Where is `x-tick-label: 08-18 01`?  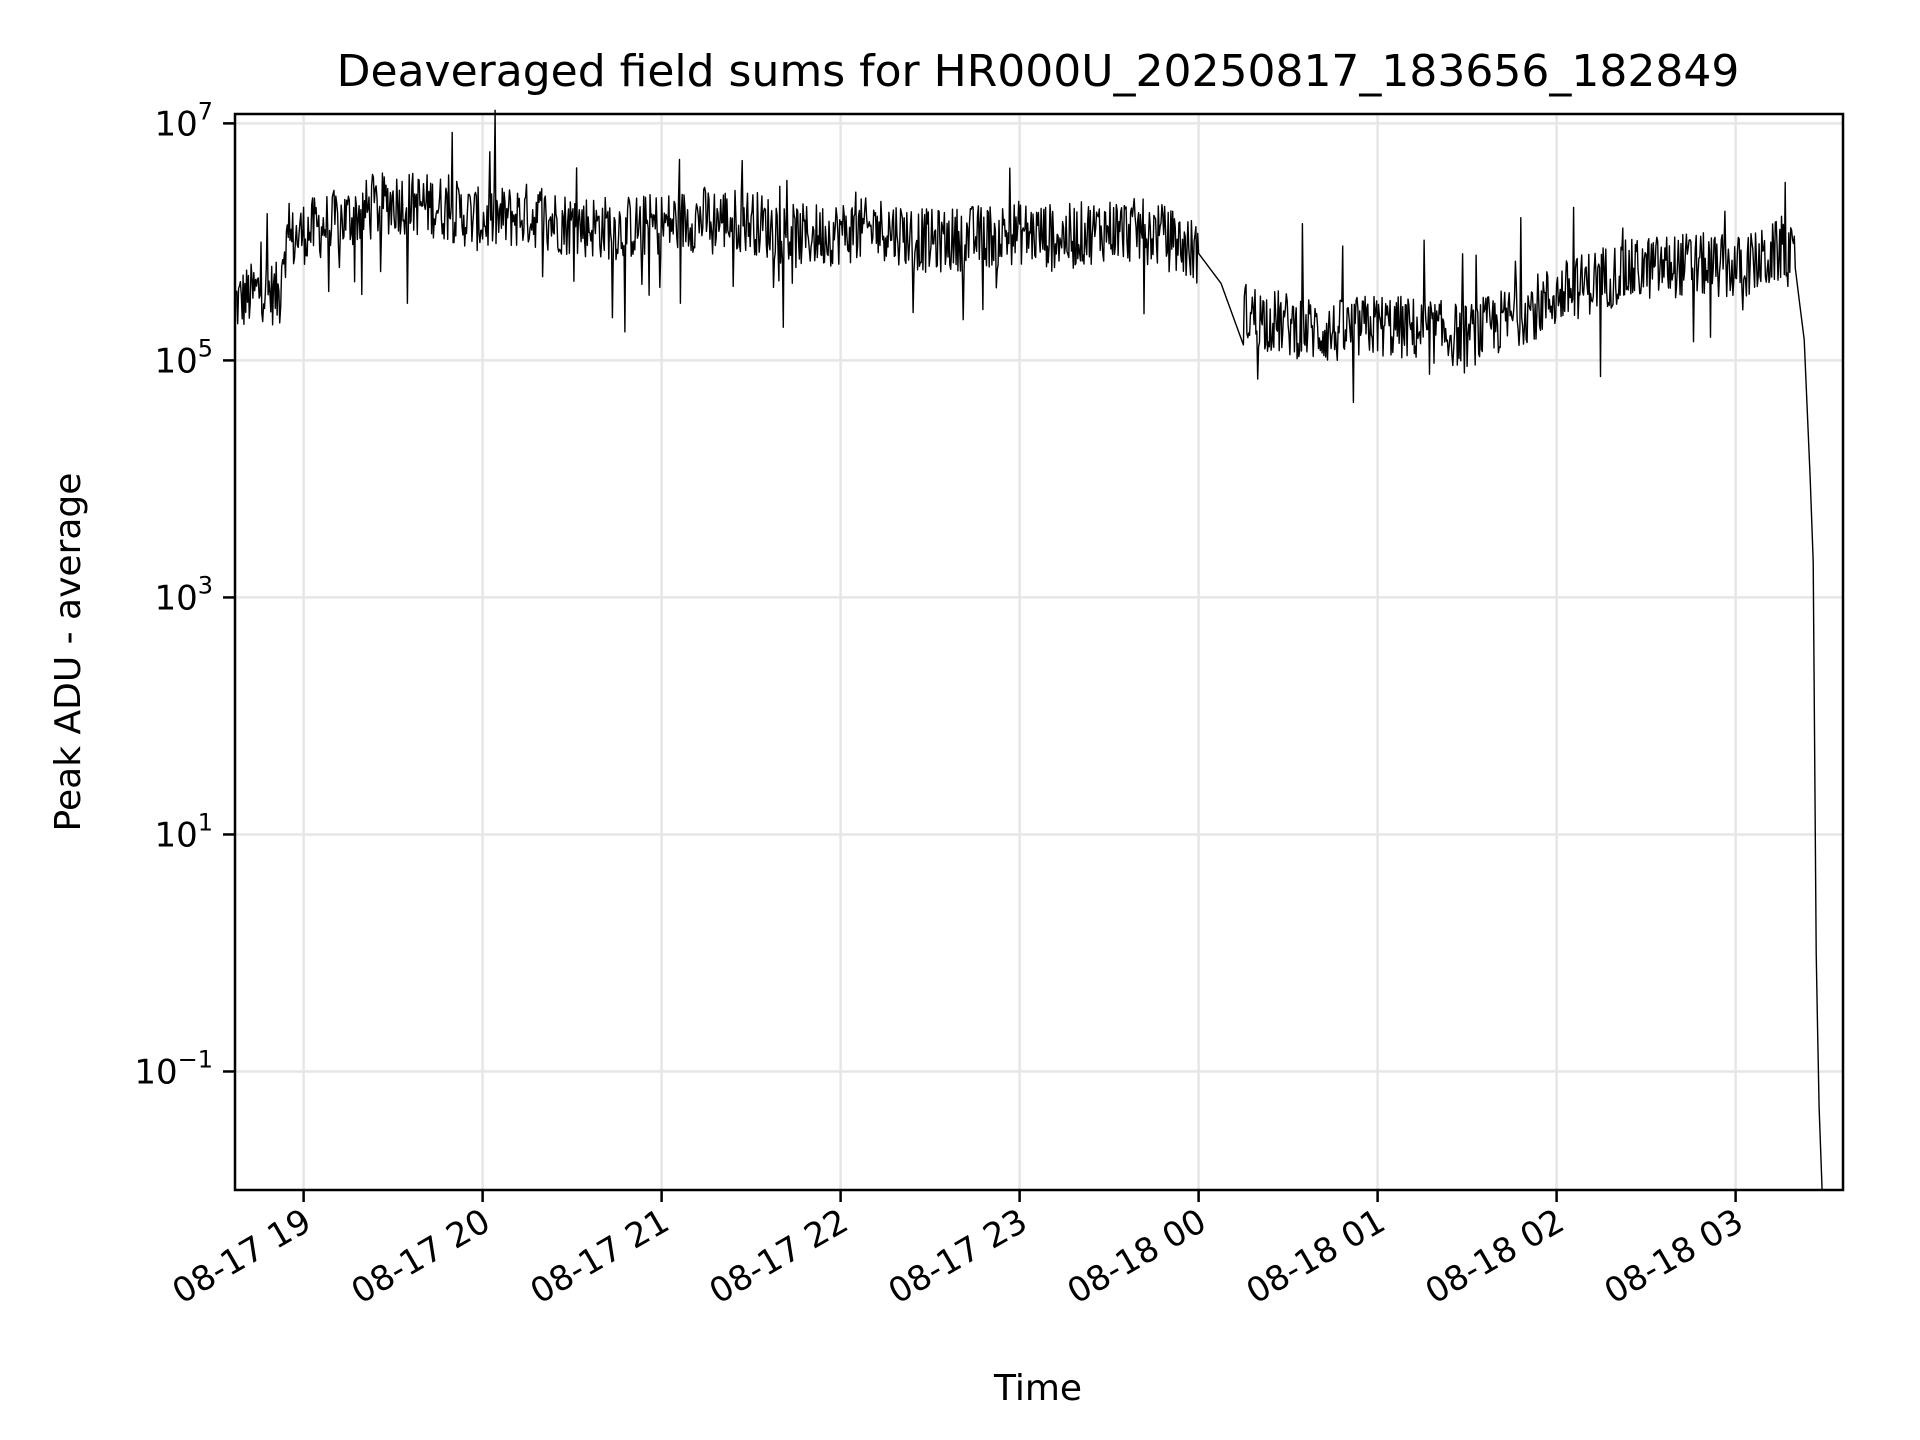 x-tick-label: 08-18 01 is located at coordinates (1316, 1256).